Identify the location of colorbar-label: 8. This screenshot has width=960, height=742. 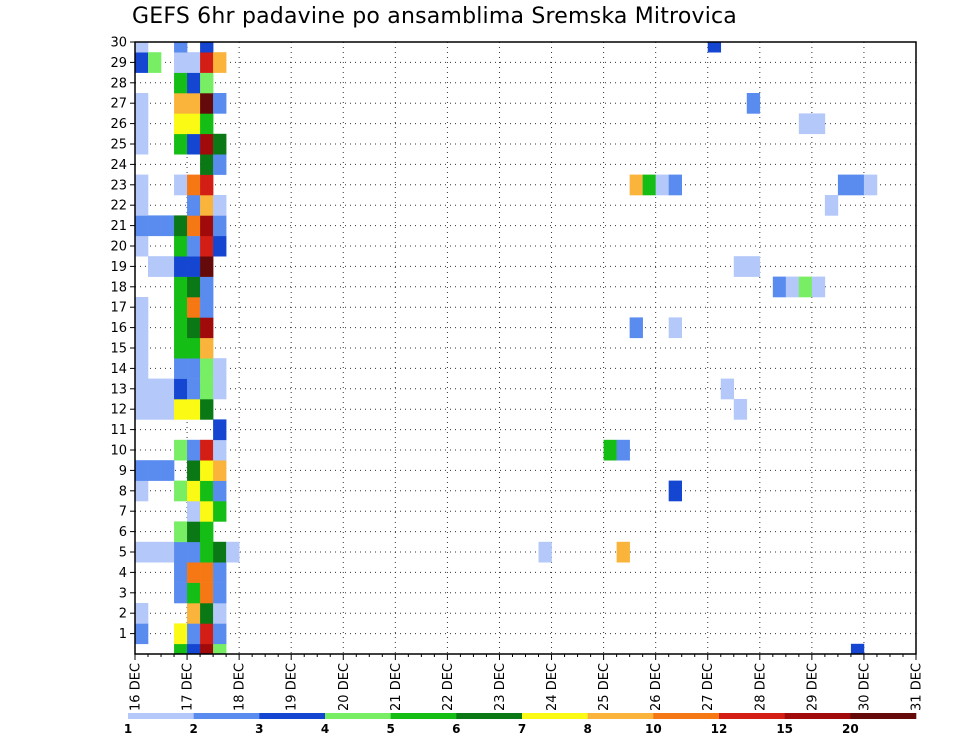
(587, 729).